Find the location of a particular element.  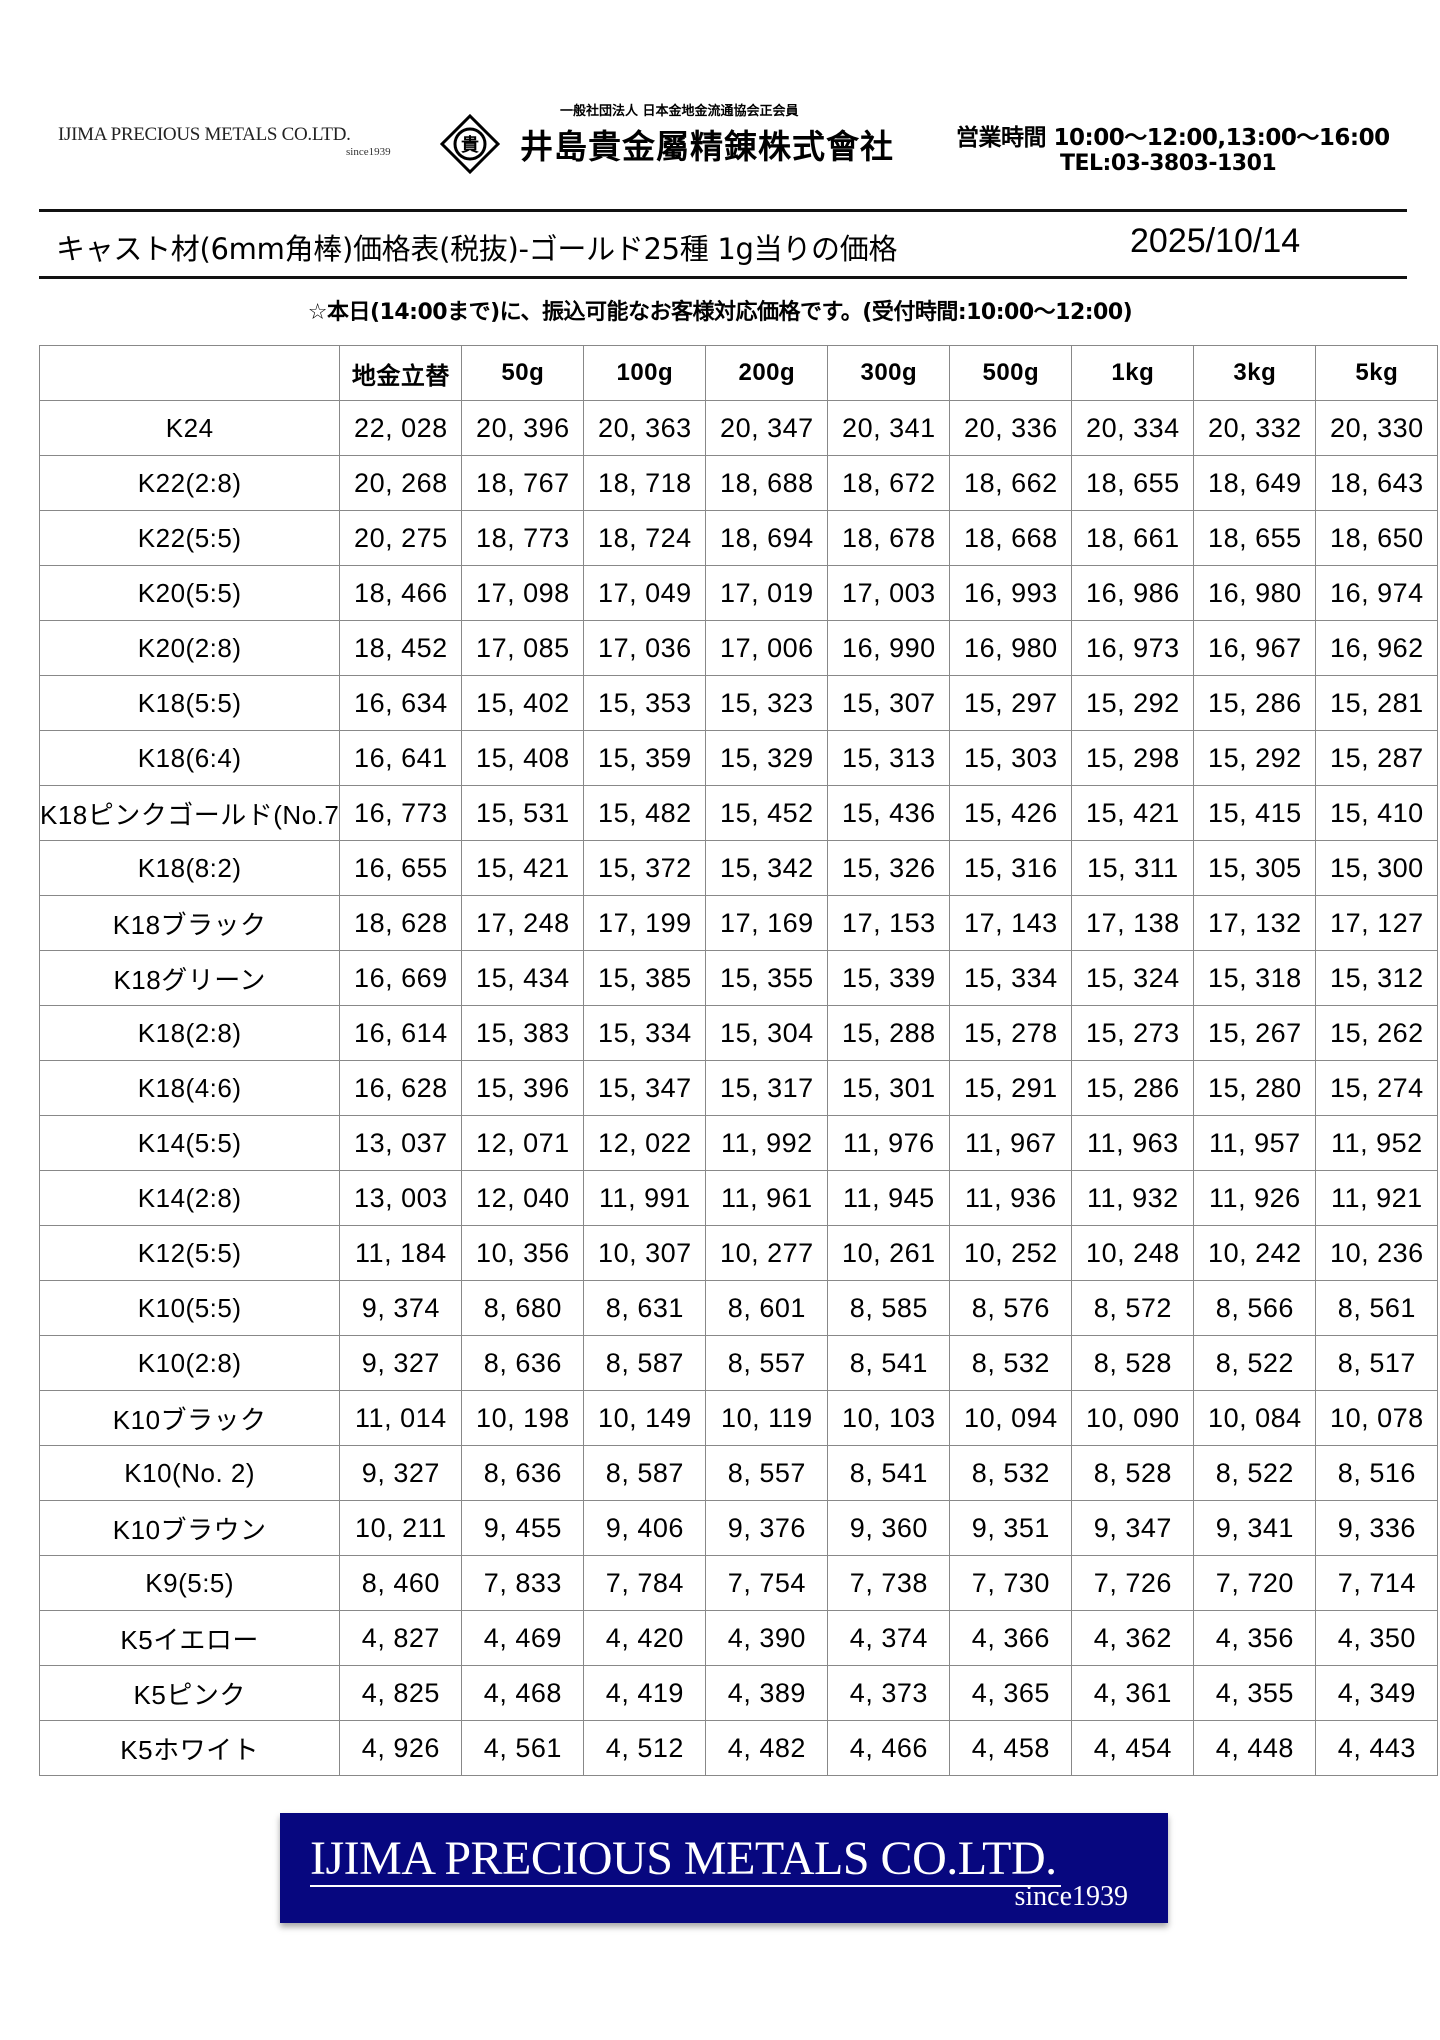

price-cell: 15, 434 is located at coordinates (523, 978).